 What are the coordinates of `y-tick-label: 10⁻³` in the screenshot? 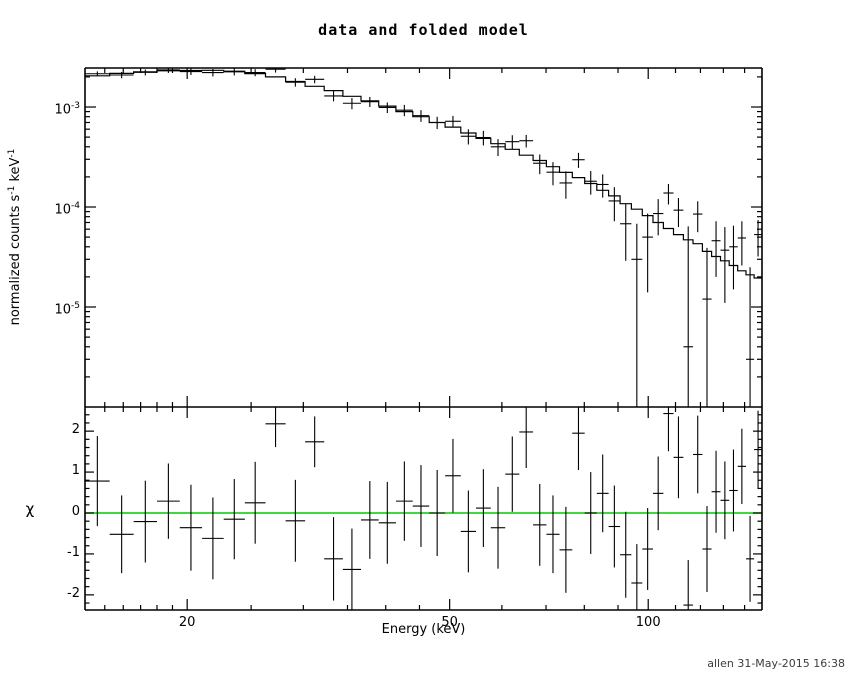 It's located at (67, 109).